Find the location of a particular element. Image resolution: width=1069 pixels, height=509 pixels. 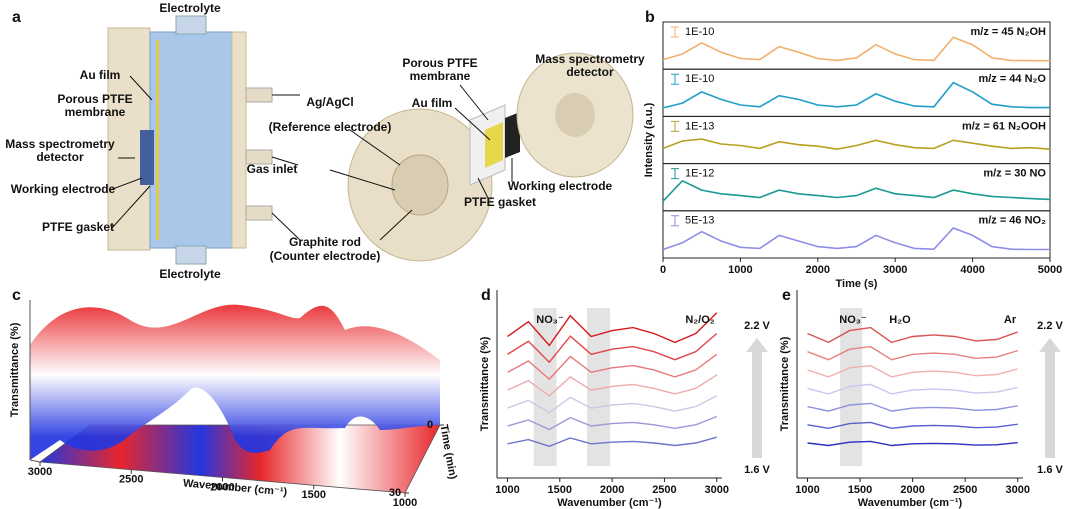

au-film is located at coordinates (494, 145).